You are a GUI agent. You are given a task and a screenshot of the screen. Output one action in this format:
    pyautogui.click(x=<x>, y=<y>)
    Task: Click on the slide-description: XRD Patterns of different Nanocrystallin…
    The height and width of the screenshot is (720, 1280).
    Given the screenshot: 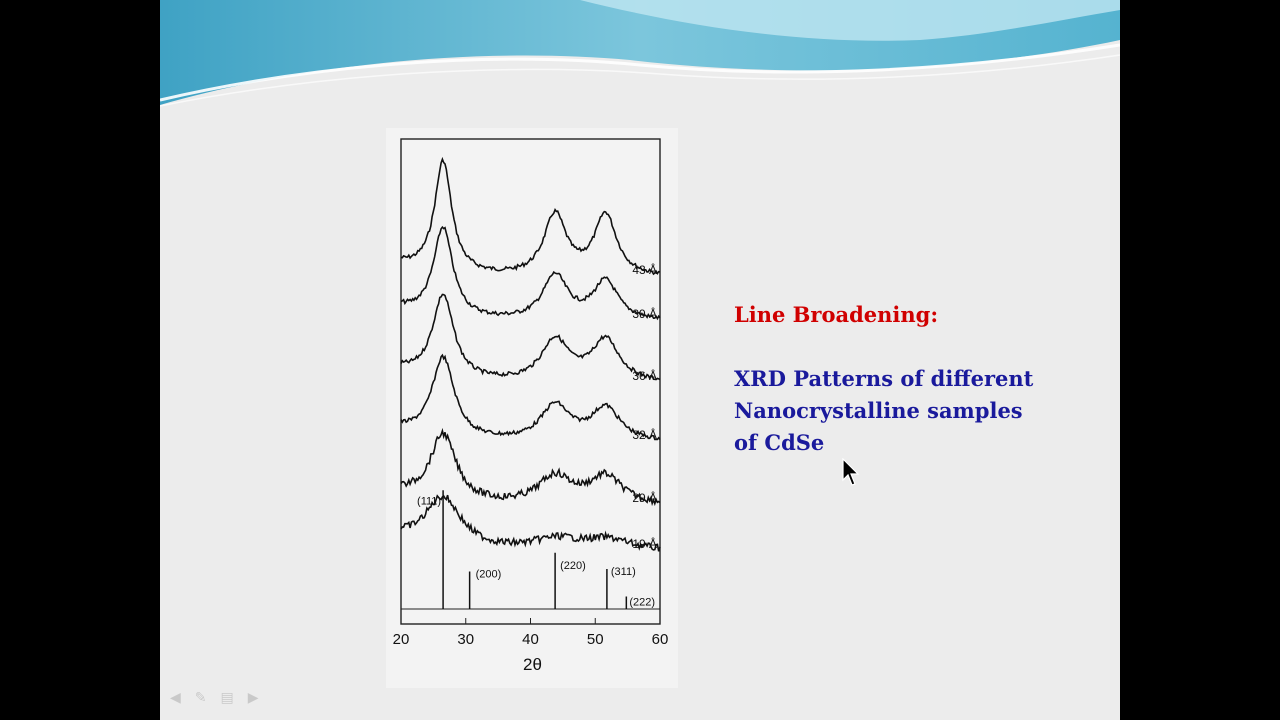 What is the action you would take?
    pyautogui.click(x=914, y=411)
    